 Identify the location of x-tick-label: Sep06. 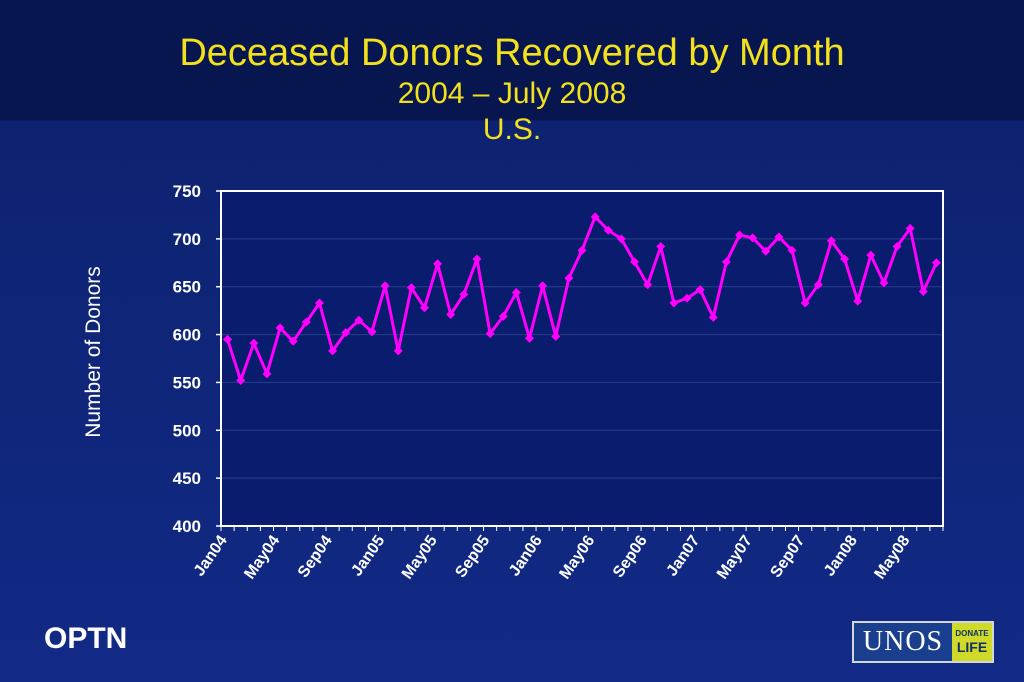
(630, 556).